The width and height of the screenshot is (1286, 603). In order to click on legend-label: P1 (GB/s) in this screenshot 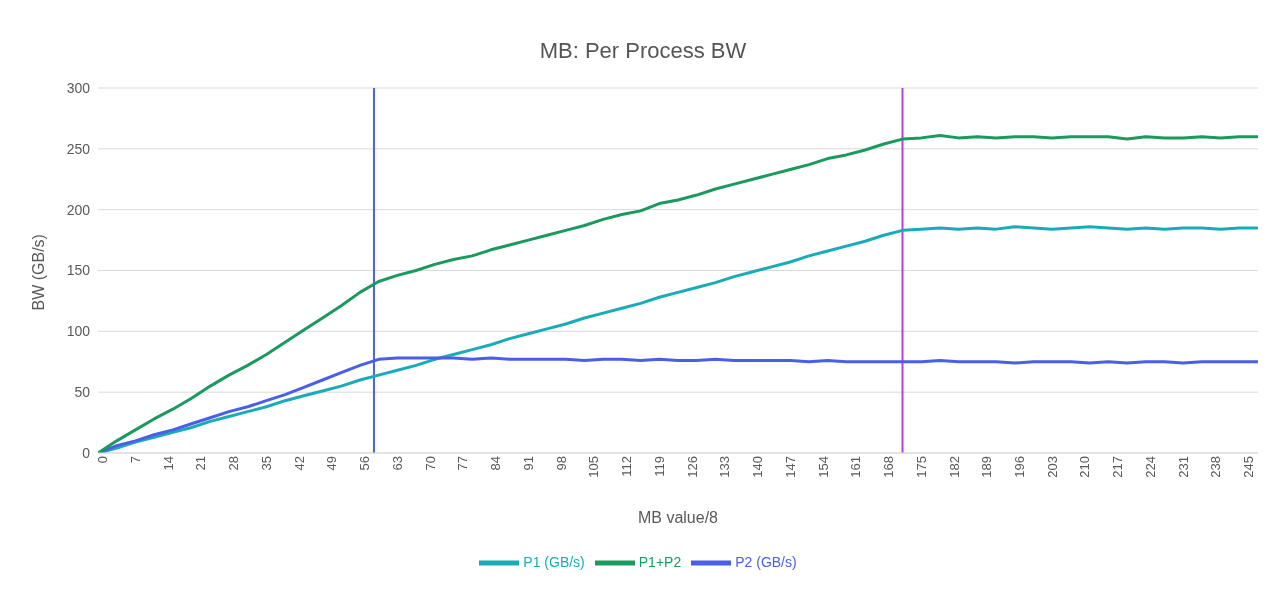, I will do `click(554, 561)`.